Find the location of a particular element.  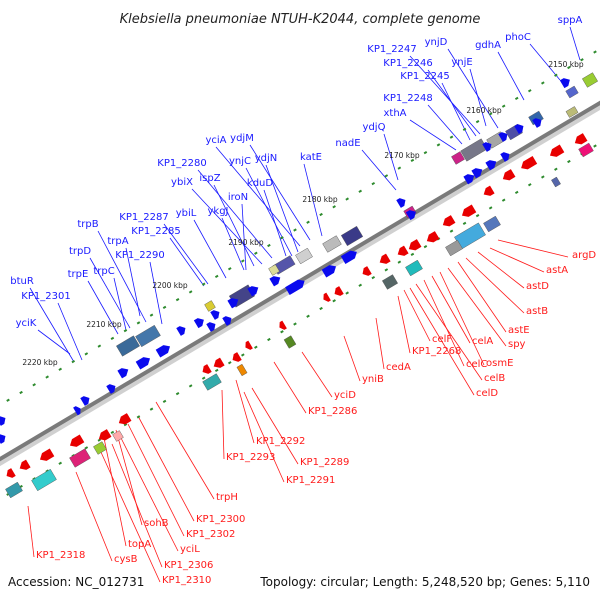

reverse-gene-label: KP1_2286 is located at coordinates (332, 411).